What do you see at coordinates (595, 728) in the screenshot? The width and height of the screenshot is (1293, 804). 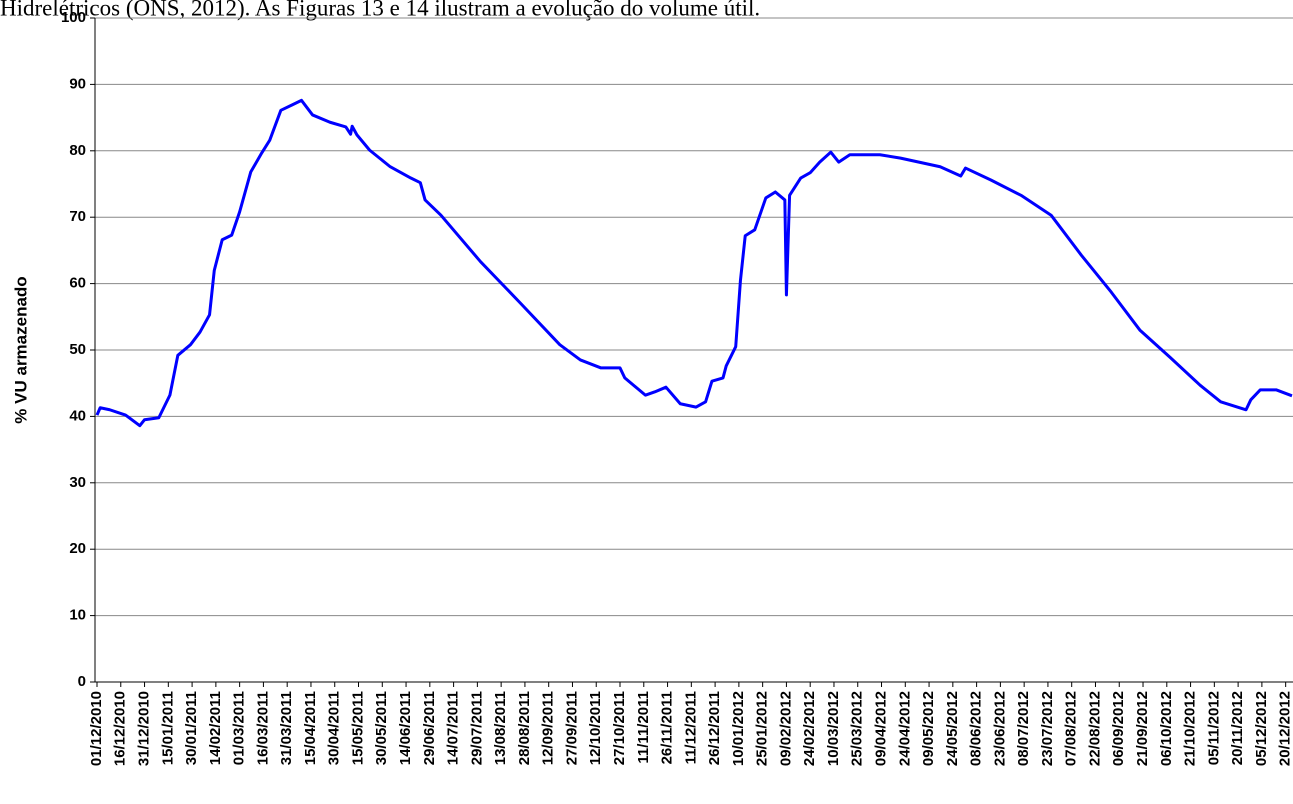 I see `x-tick-label: 12/10/2011` at bounding box center [595, 728].